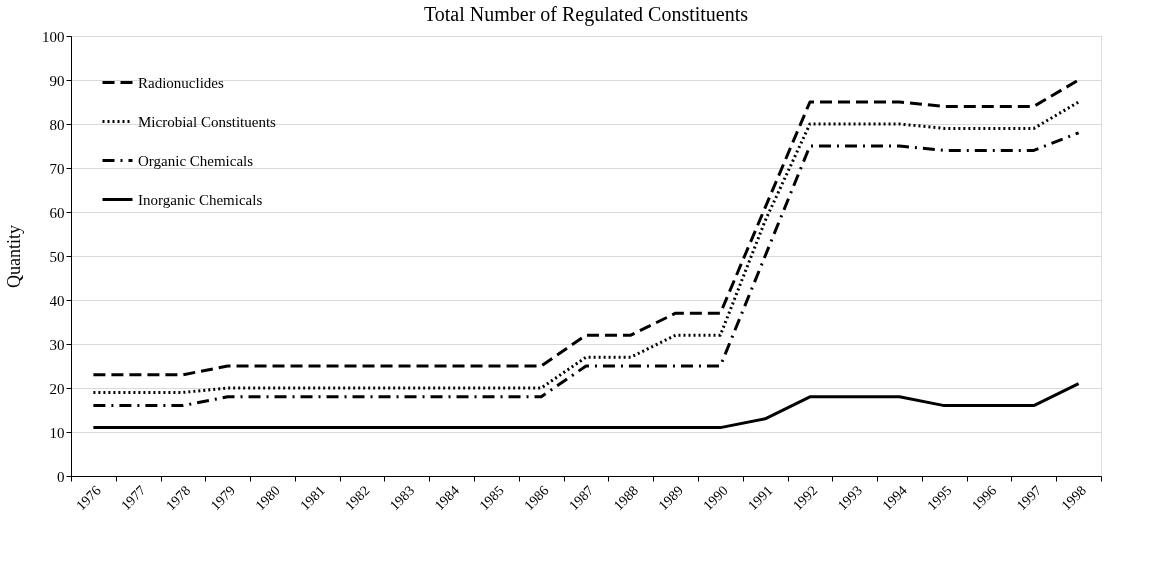 This screenshot has height=569, width=1176. I want to click on legend-label: Organic Chemicals, so click(196, 160).